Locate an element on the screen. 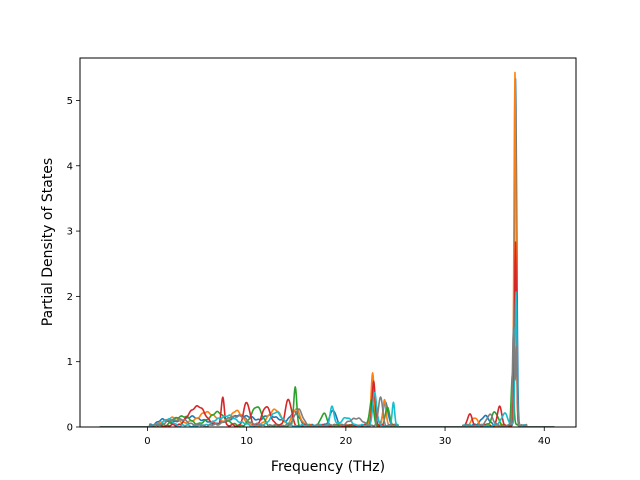 Image resolution: width=640 pixels, height=480 pixels. y-axis: 0 1 2 3 4 5 is located at coordinates (73, 265).